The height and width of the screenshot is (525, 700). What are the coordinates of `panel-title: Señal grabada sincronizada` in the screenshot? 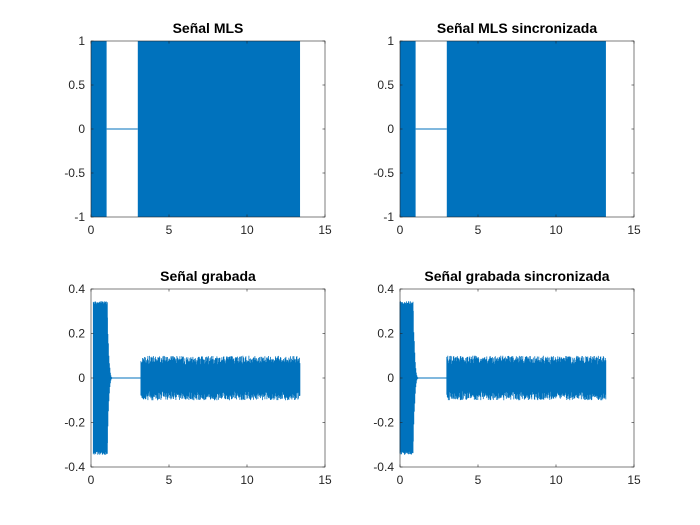 It's located at (516, 276).